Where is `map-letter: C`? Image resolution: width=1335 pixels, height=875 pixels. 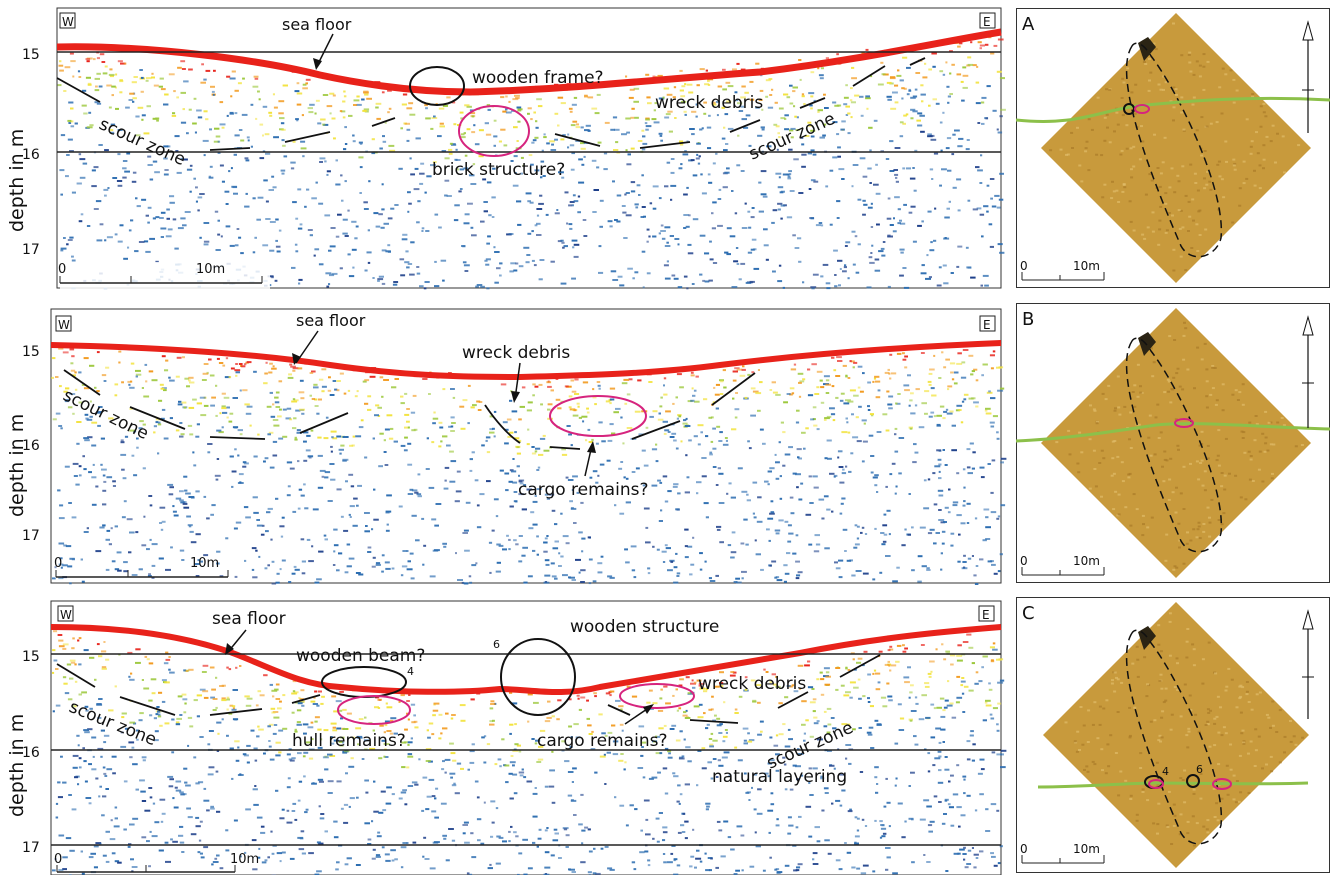 map-letter: C is located at coordinates (1028, 613).